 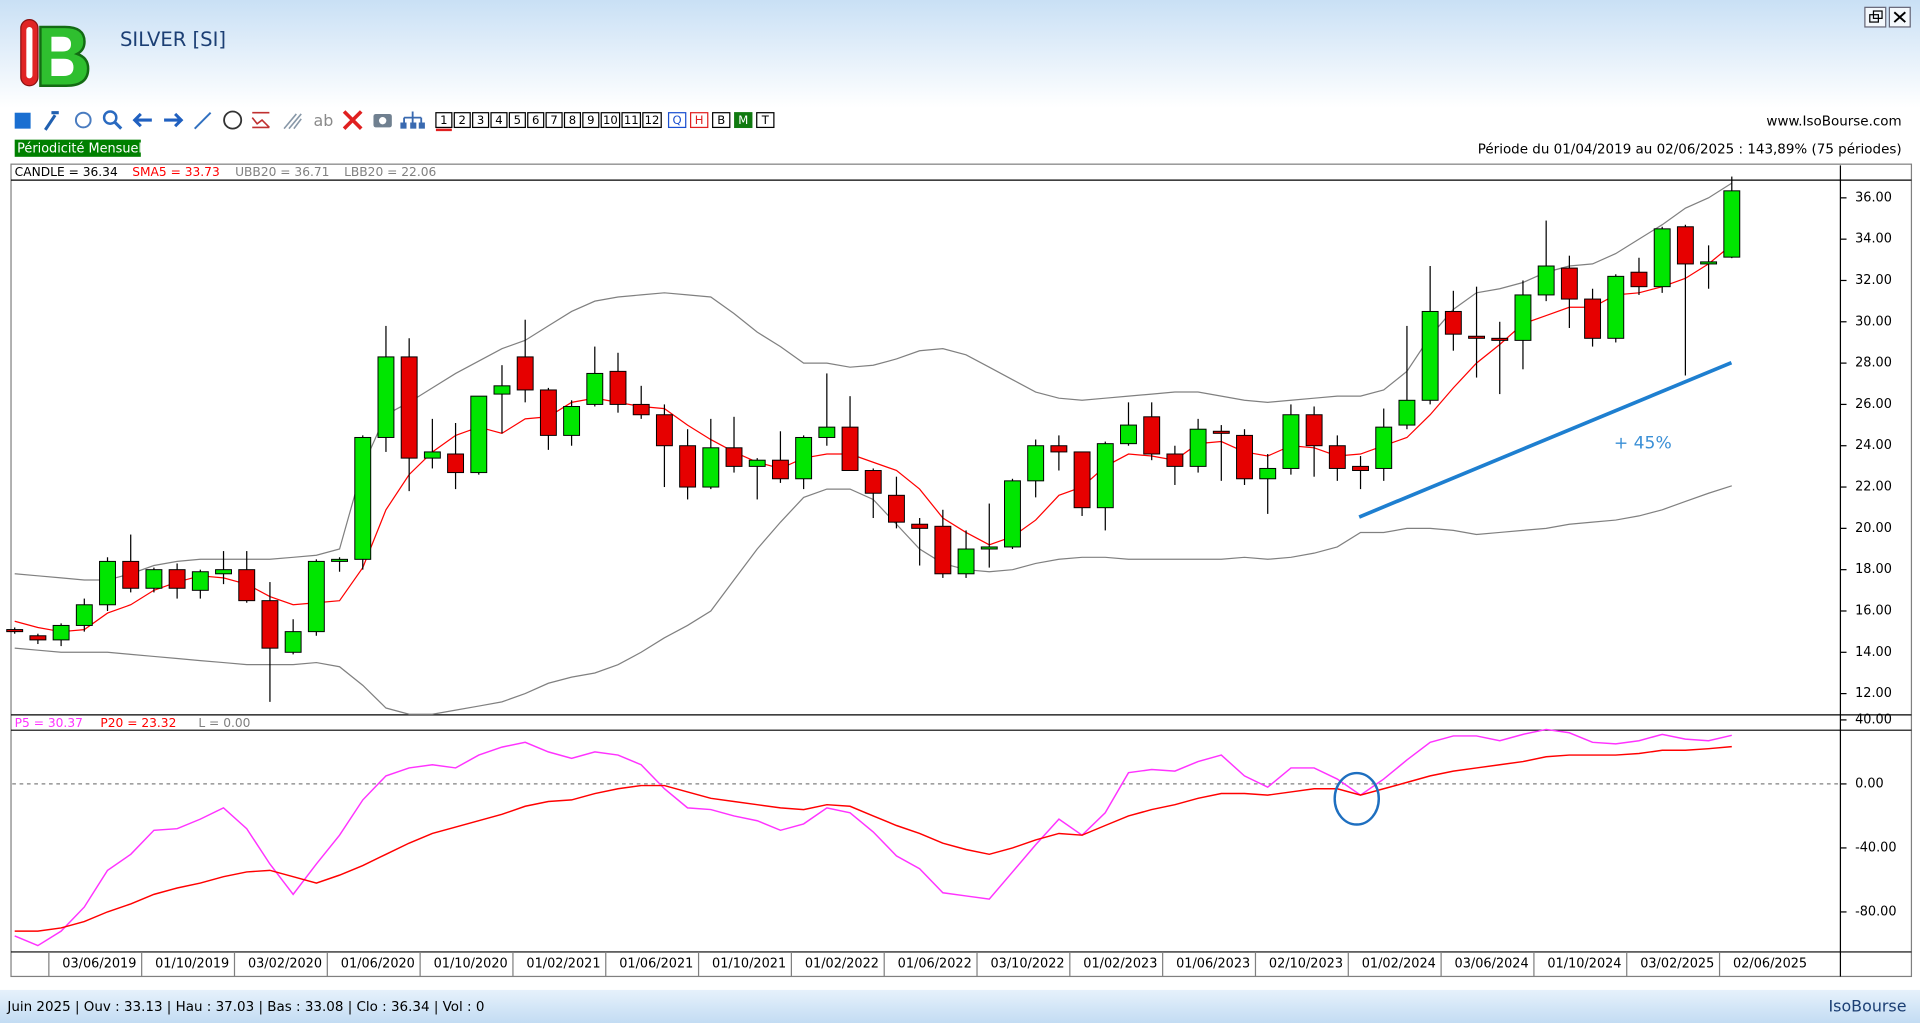 What do you see at coordinates (285, 964) in the screenshot?
I see `x-tick-label: 03/02/2020` at bounding box center [285, 964].